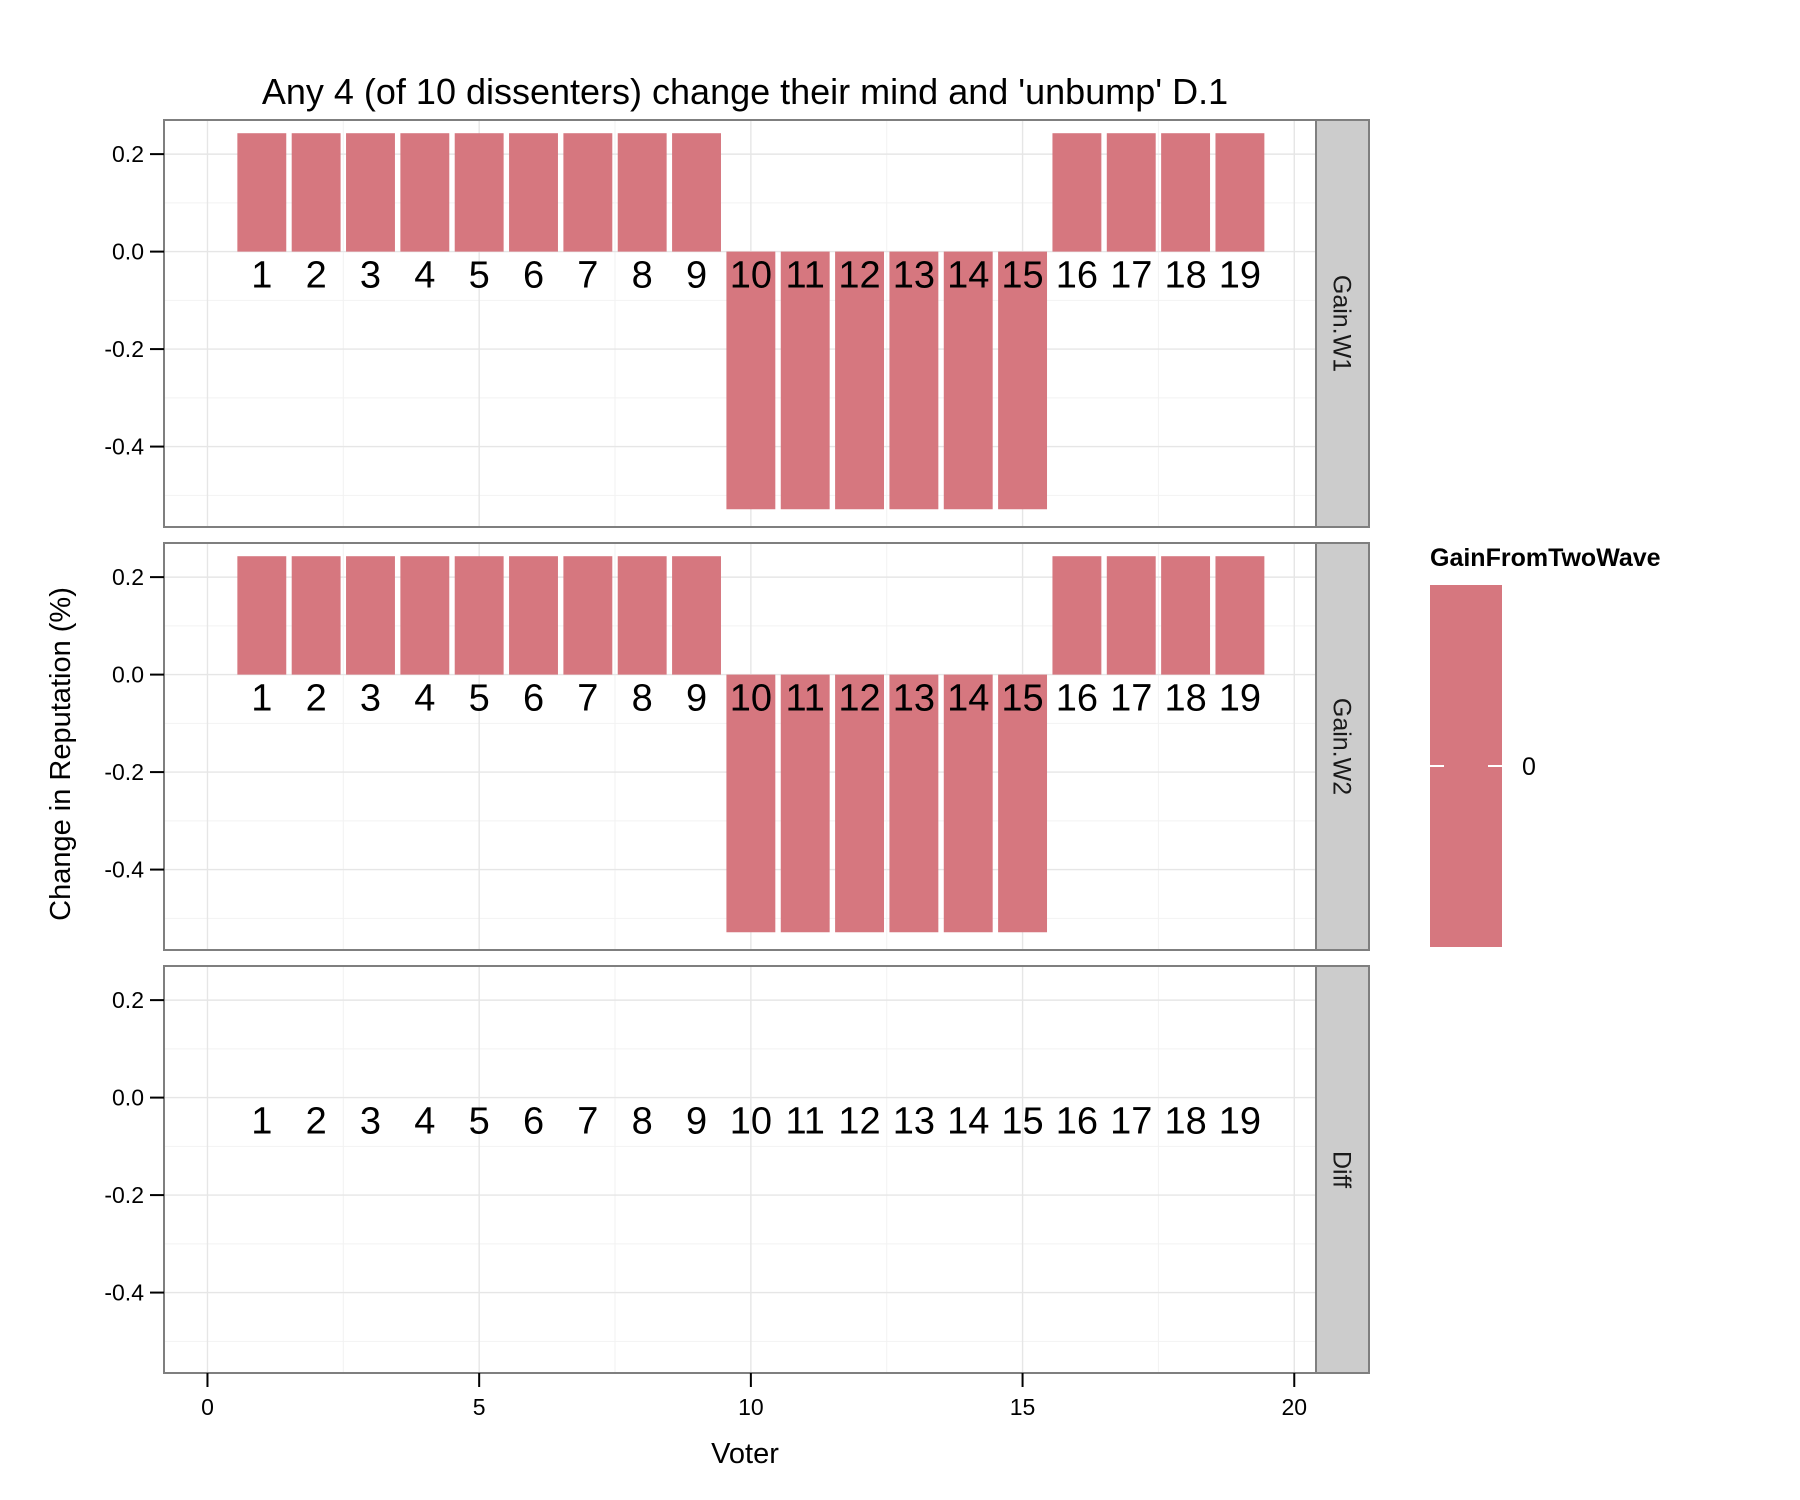 This screenshot has width=1800, height=1500. Describe the element at coordinates (61, 754) in the screenshot. I see `y-axis-title: Change in Reputation (%)` at that location.